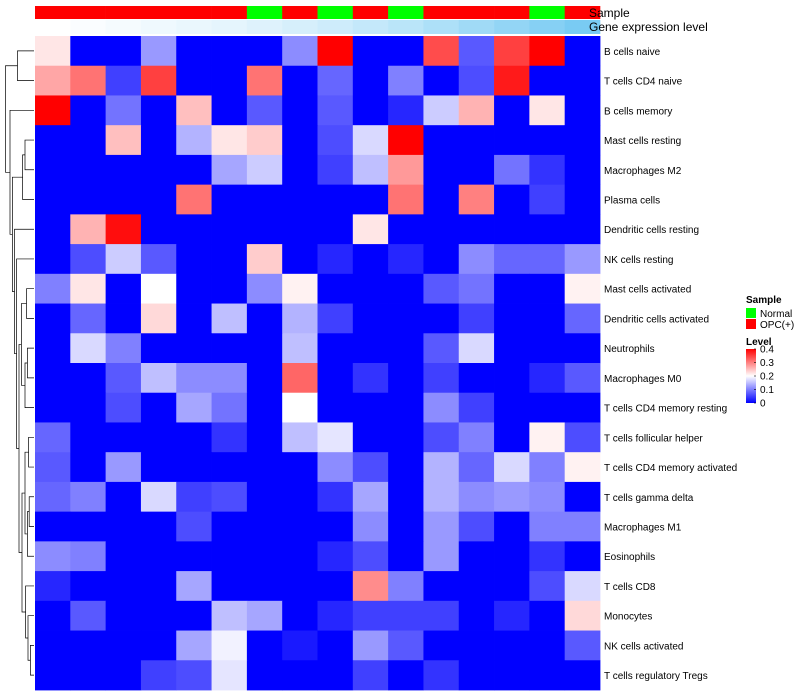 The image size is (800, 700). I want to click on row-label: T cells CD4 memory resting, so click(665, 409).